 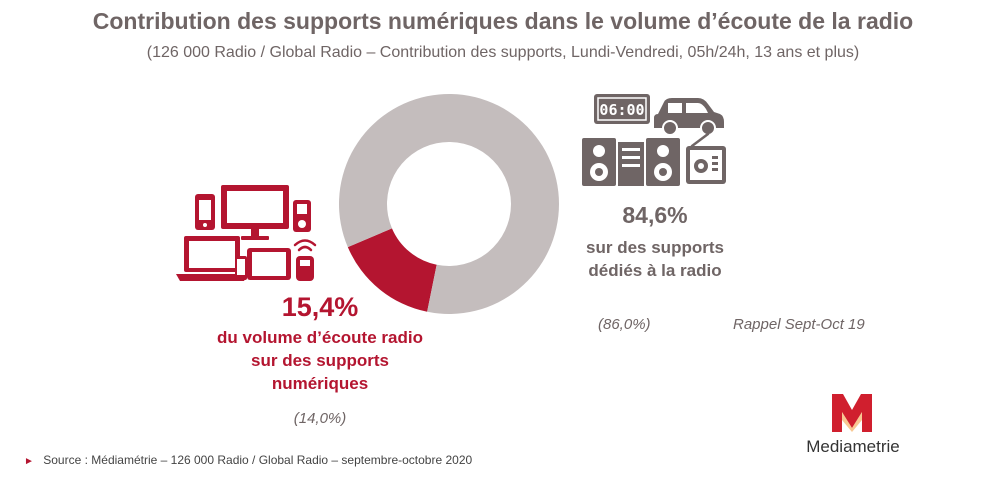 I want to click on digital-desc-line-3: numériques, so click(x=320, y=383).